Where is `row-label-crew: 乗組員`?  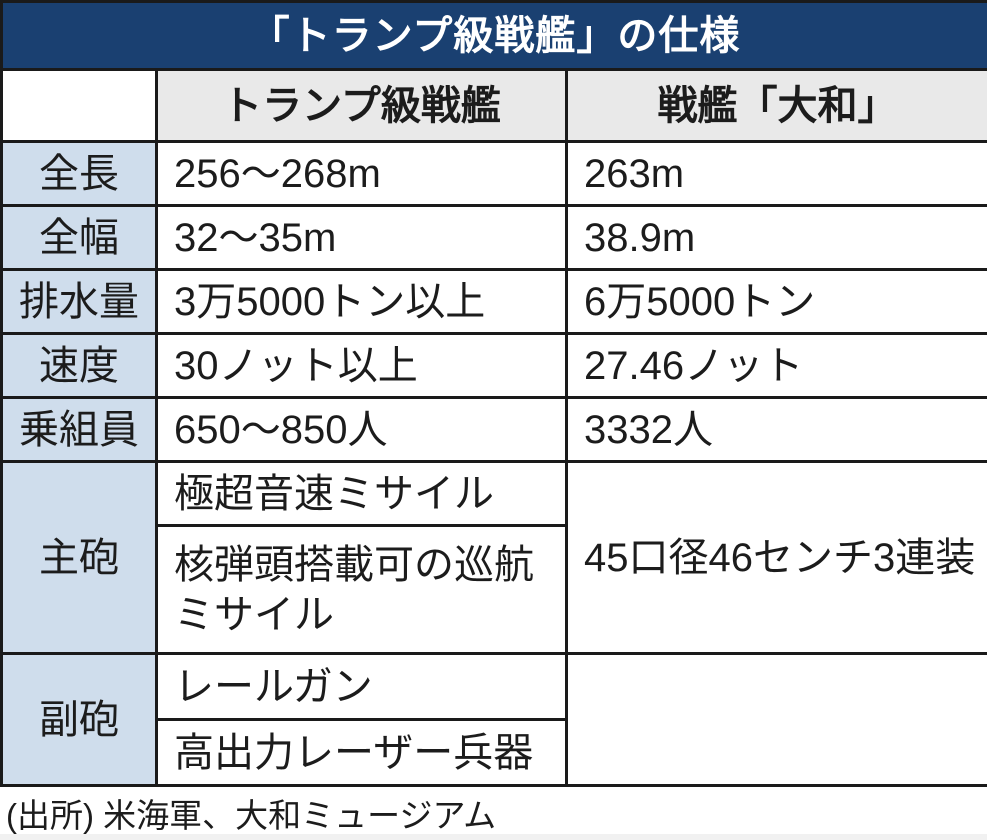
row-label-crew: 乗組員 is located at coordinates (79, 429).